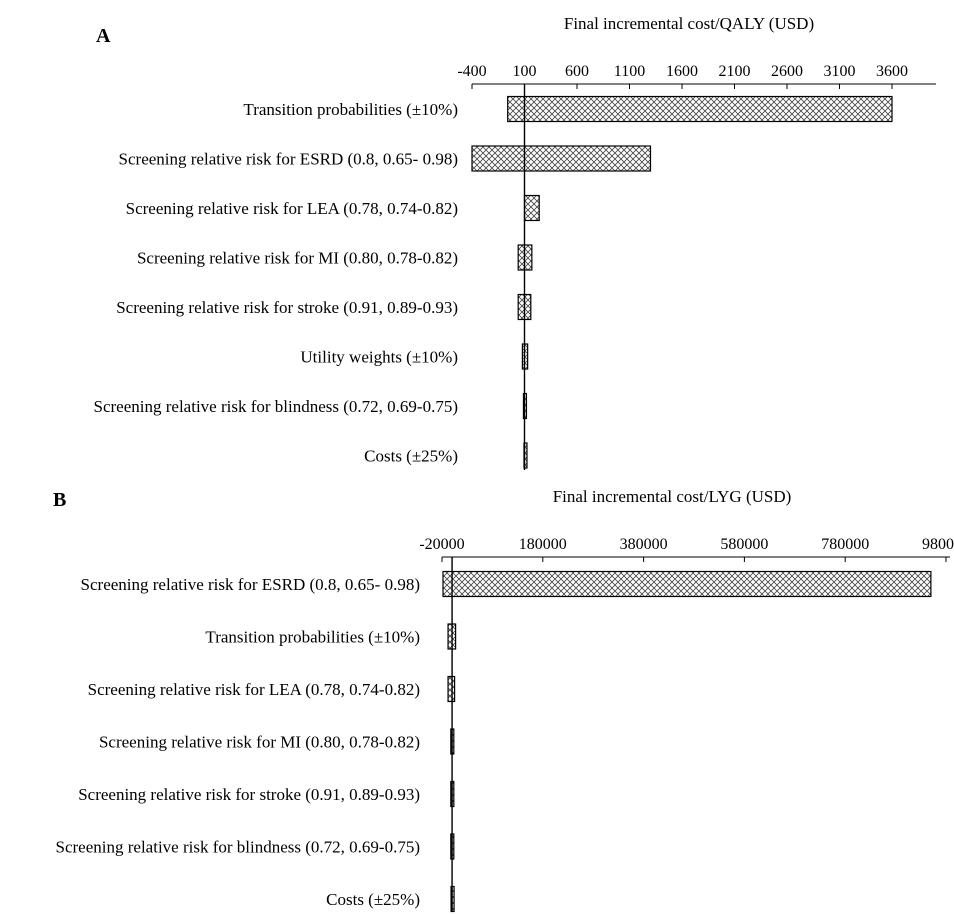  What do you see at coordinates (672, 496) in the screenshot?
I see `panel-b-axis-title: Final incremental cost/LYG (USD)` at bounding box center [672, 496].